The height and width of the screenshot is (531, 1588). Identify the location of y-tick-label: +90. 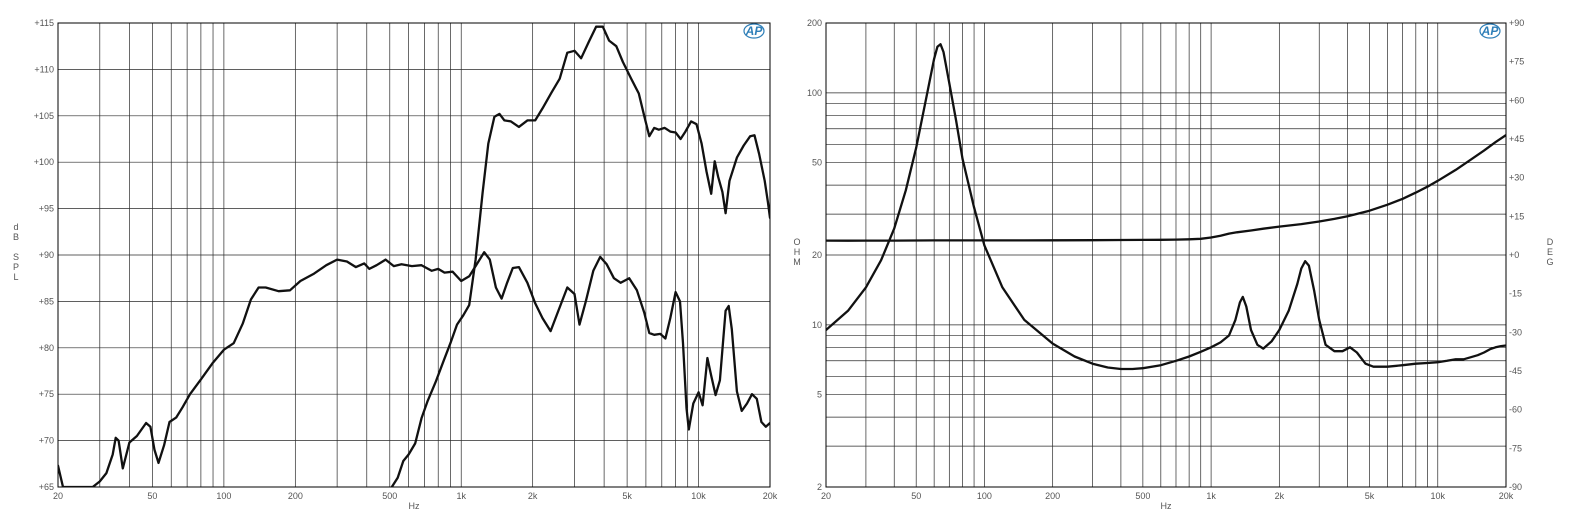
(46, 255).